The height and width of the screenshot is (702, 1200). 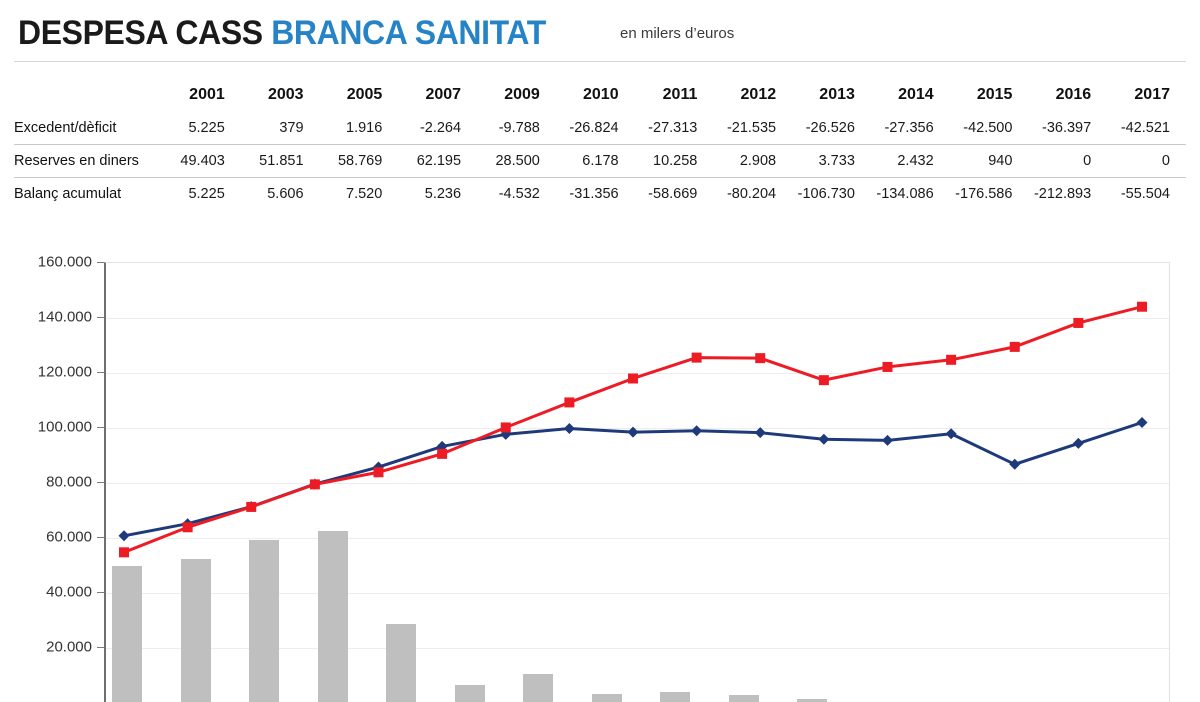 I want to click on y-axis-tick-label: 140.000, so click(x=64, y=317).